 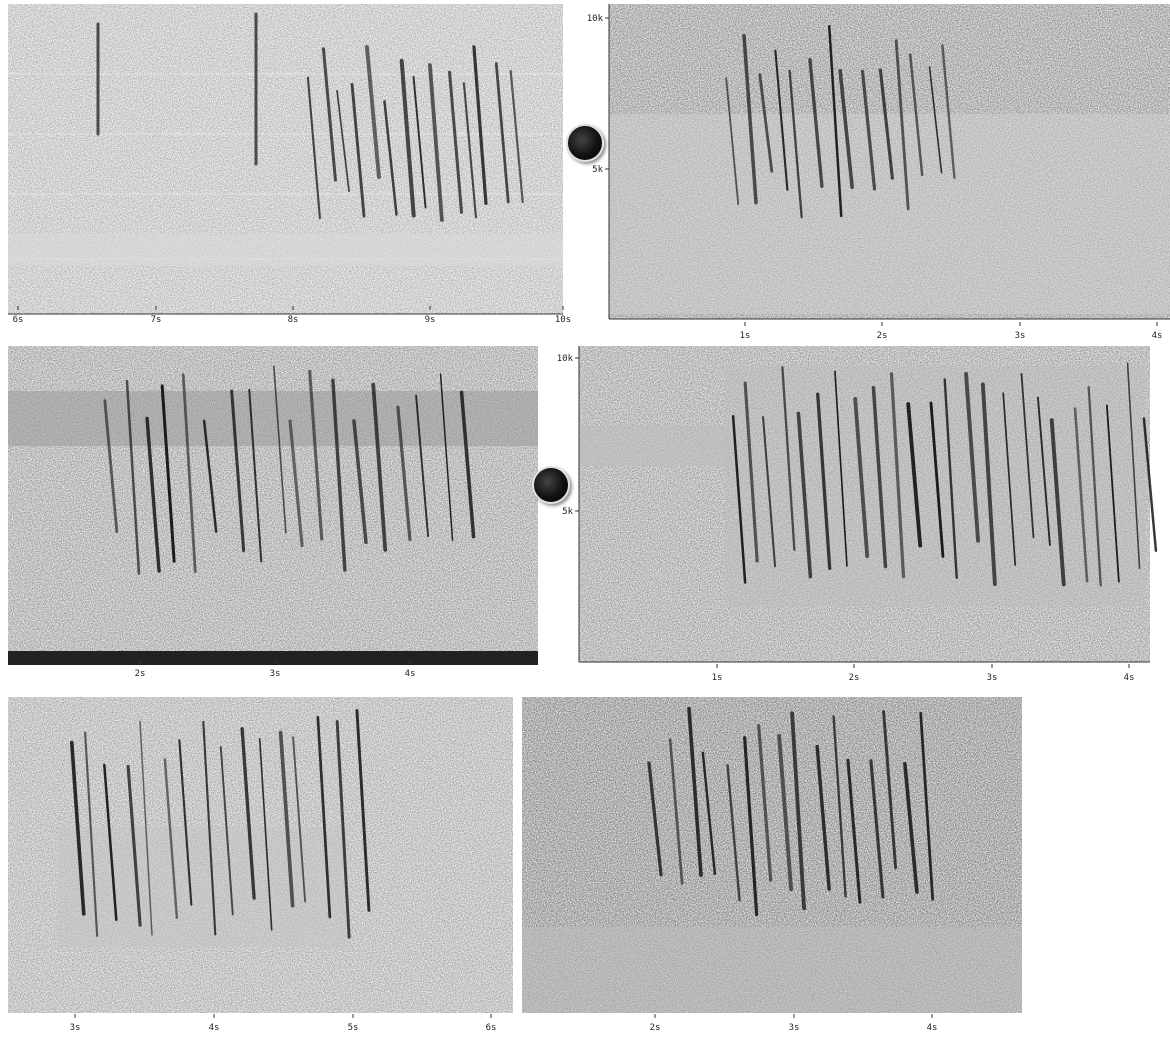 What do you see at coordinates (156, 320) in the screenshot?
I see `x-tick-label: 7s` at bounding box center [156, 320].